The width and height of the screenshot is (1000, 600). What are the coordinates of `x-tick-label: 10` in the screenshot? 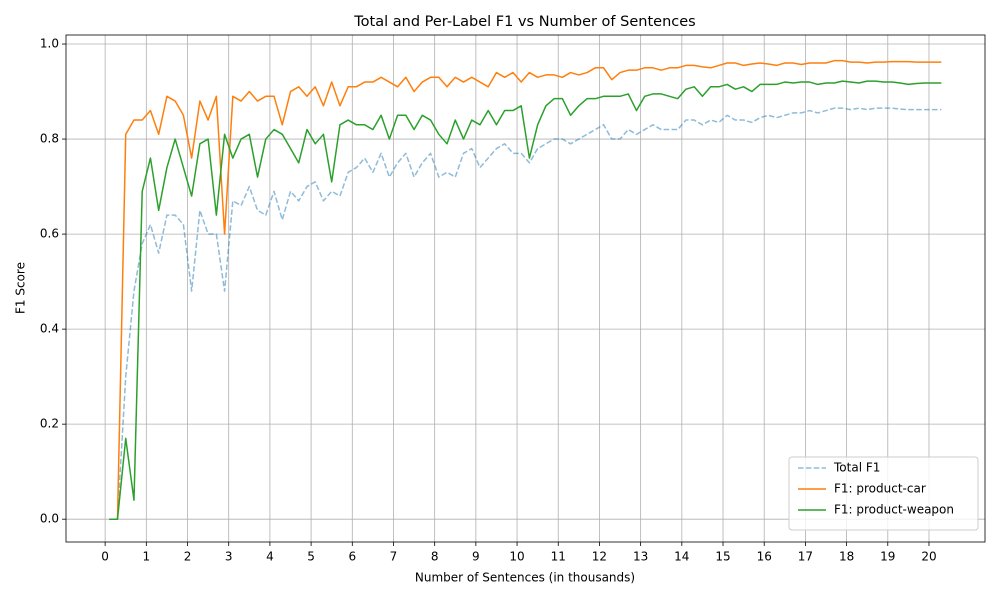 It's located at (516, 557).